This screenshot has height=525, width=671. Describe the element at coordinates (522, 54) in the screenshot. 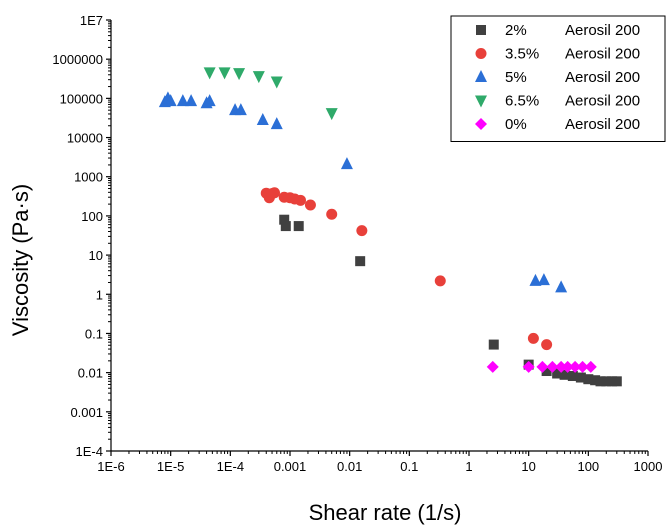

I see `legend-label: 3.5%` at that location.